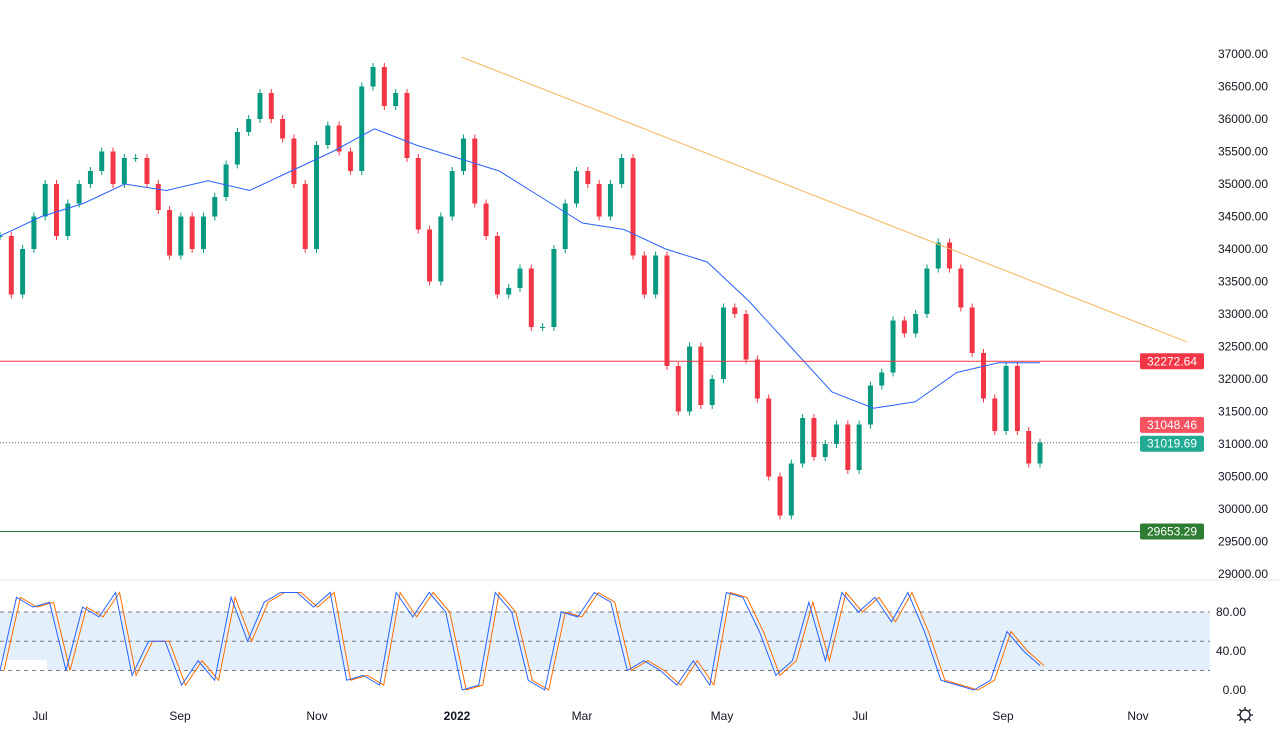 Image resolution: width=1280 pixels, height=733 pixels. What do you see at coordinates (722, 716) in the screenshot?
I see `x-tick-label: May` at bounding box center [722, 716].